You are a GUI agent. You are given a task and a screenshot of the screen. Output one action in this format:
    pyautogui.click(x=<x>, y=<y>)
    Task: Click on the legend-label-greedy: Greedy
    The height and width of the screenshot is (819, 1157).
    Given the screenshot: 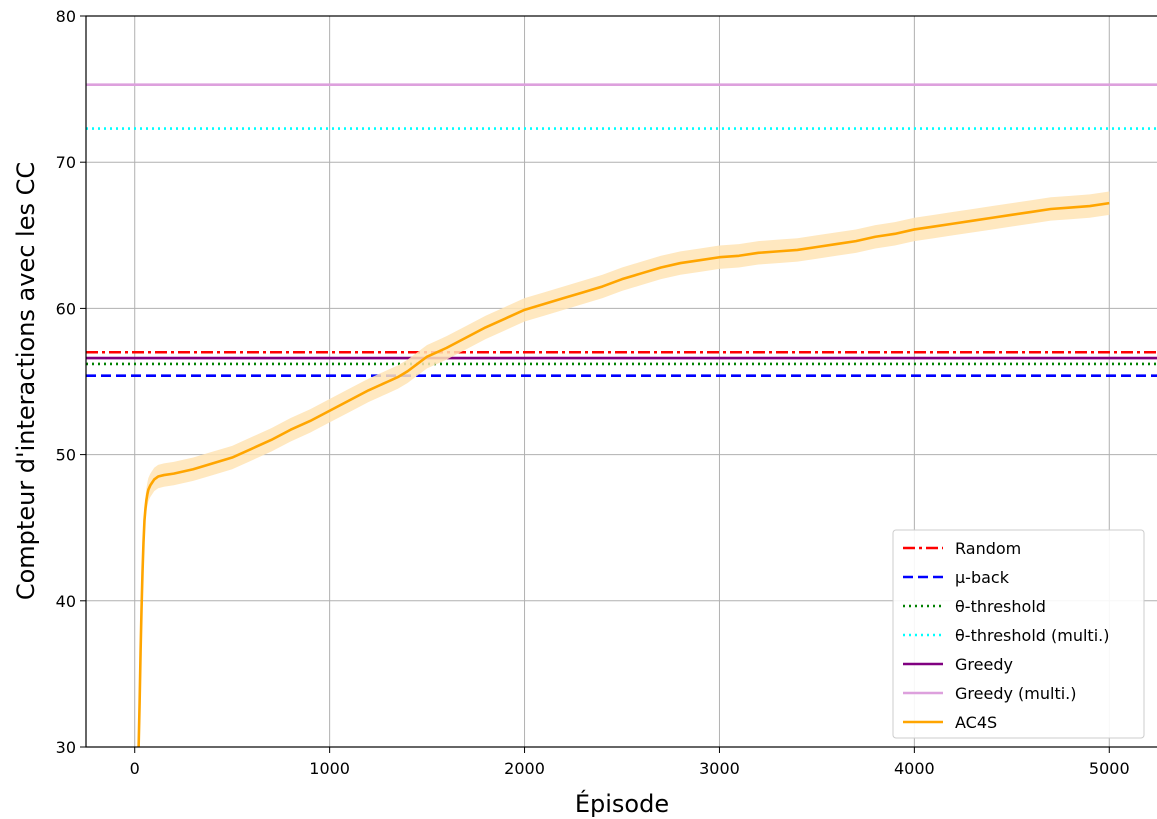 What is the action you would take?
    pyautogui.click(x=984, y=664)
    